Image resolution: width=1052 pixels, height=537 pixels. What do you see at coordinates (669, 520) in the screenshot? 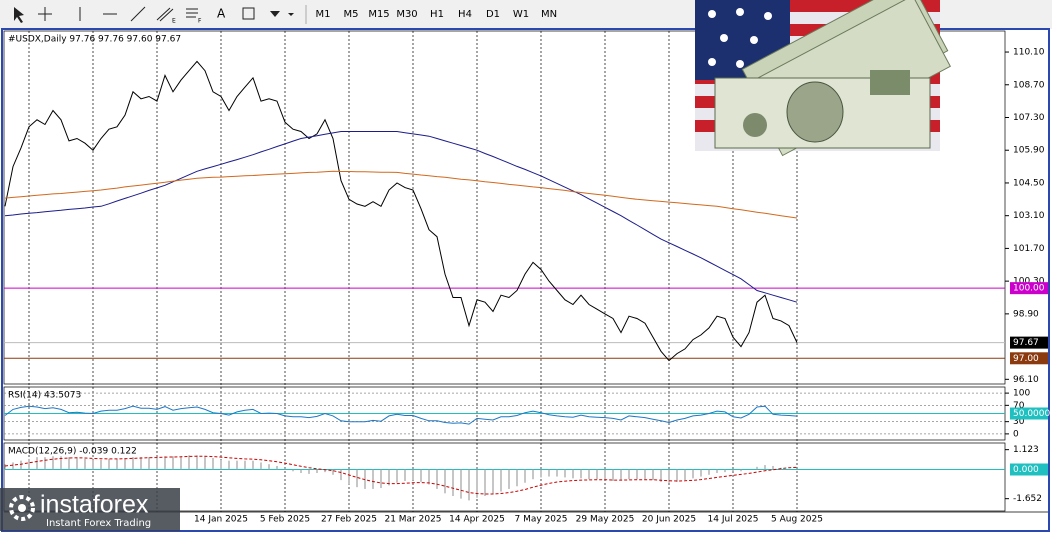
I see `x-tick-label: 20 Jun 2025` at bounding box center [669, 520].